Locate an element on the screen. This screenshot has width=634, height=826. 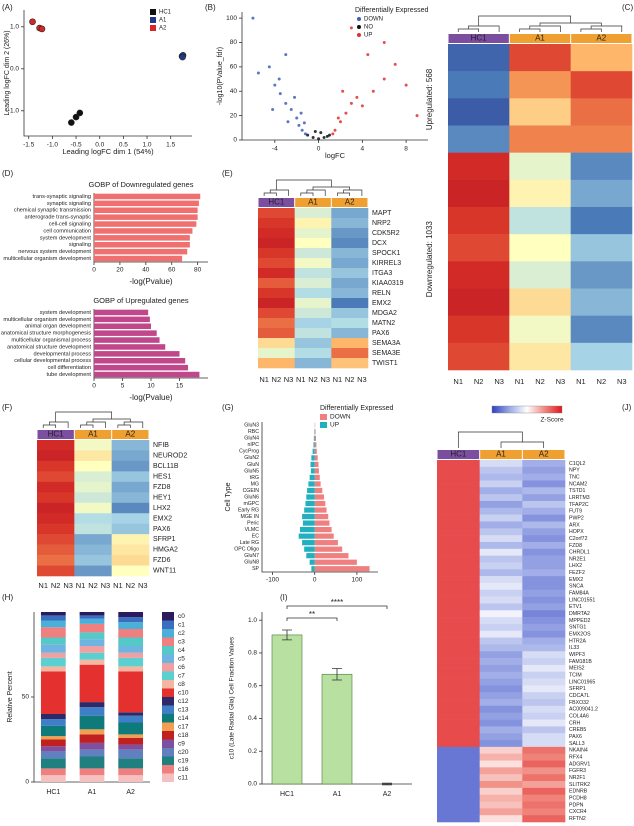
row-label: SLITRK2 is located at coordinates (579, 785).